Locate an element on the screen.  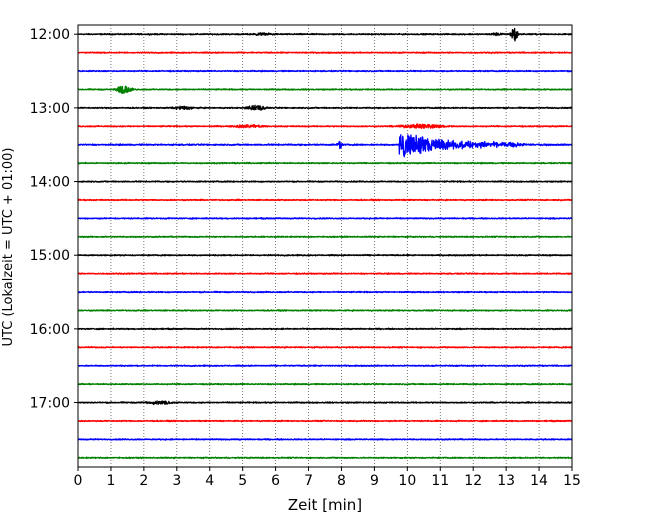
x-axis-label: Zeit [min] is located at coordinates (325, 505).